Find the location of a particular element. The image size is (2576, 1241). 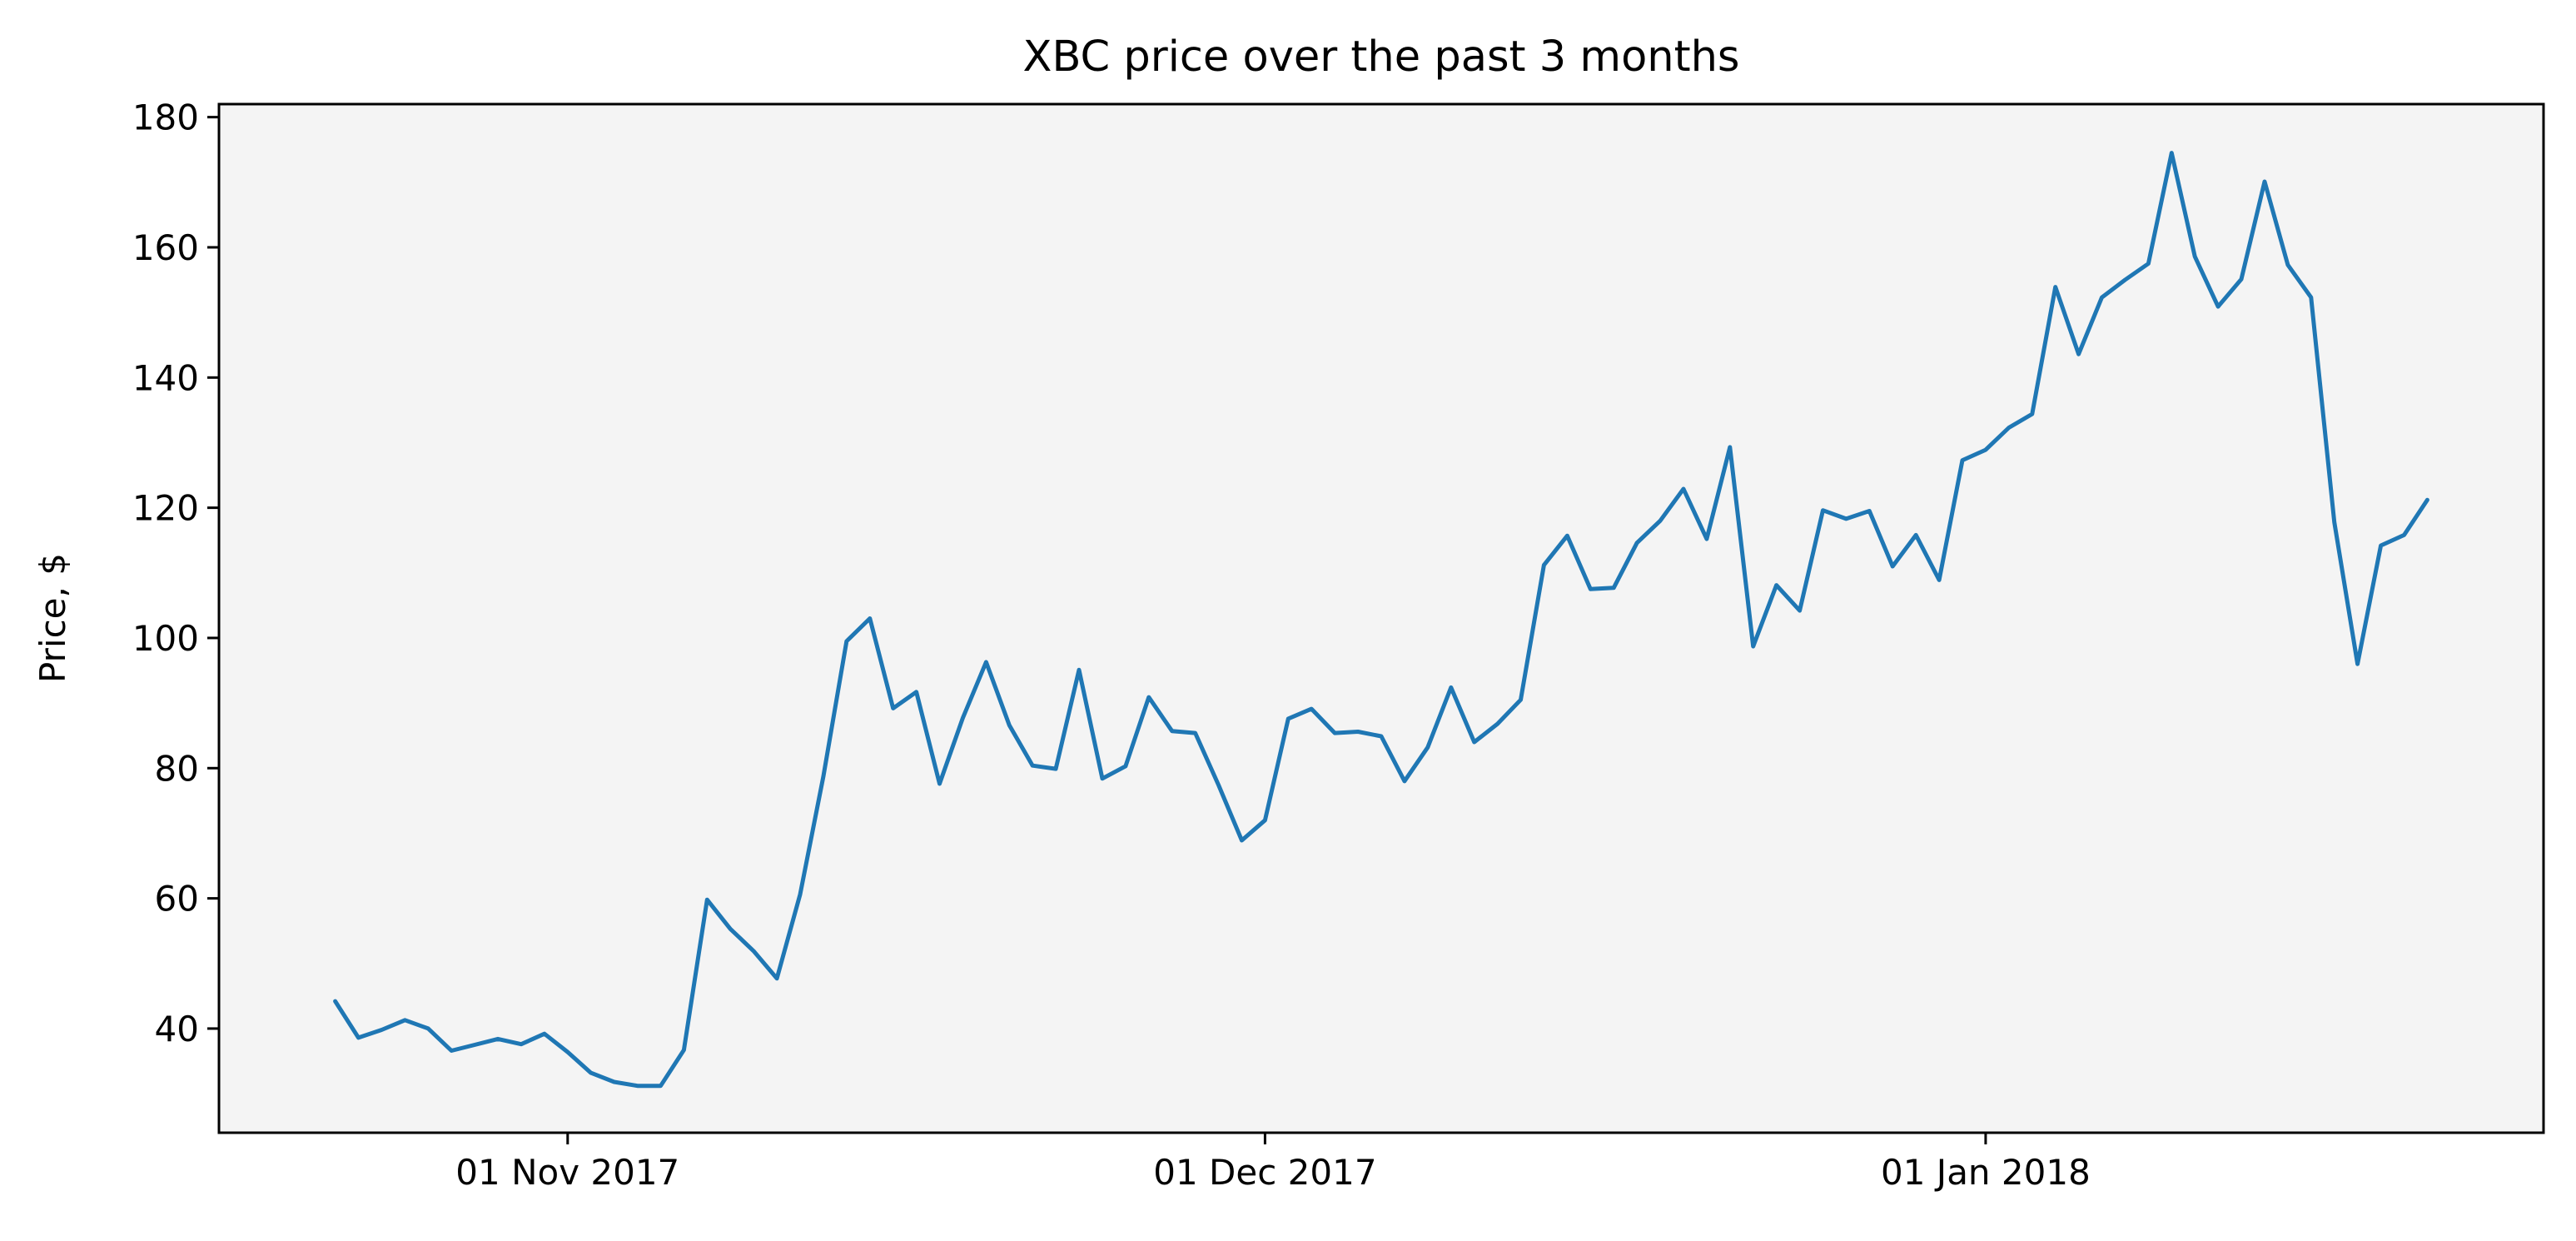

x-tick-label: 01 Nov 2017 is located at coordinates (567, 1172).